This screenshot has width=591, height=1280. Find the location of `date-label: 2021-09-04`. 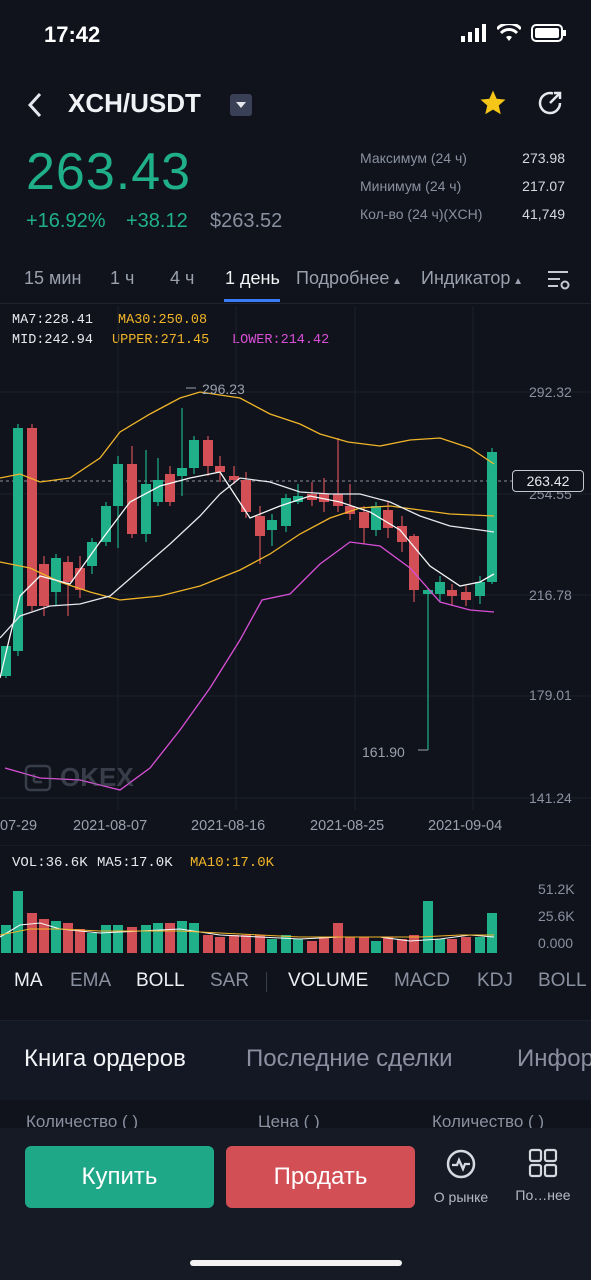

date-label: 2021-09-04 is located at coordinates (465, 826).